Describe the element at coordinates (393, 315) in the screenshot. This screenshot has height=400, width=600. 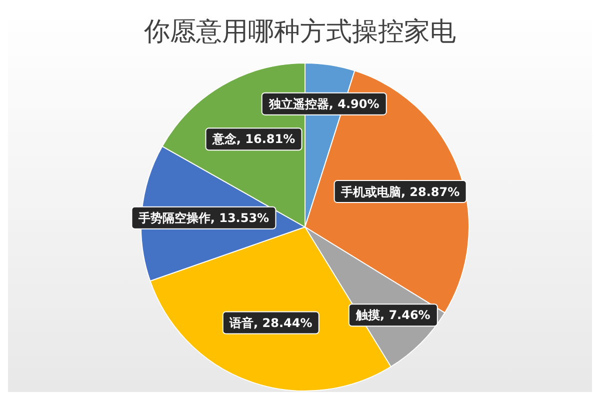
I see `slice-label: 触摸, 7.46%` at that location.